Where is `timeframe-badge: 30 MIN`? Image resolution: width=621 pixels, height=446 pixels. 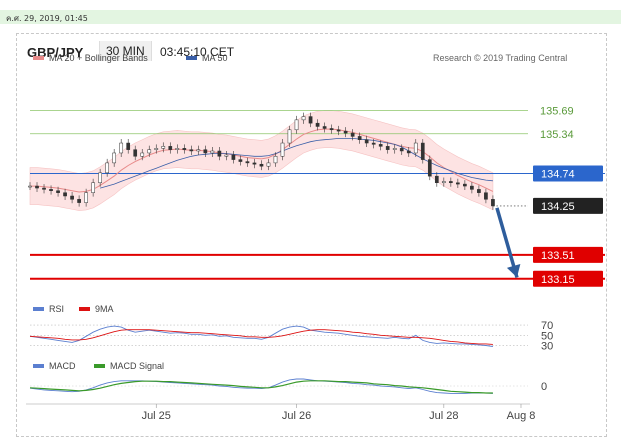
timeframe-badge: 30 MIN is located at coordinates (125, 51).